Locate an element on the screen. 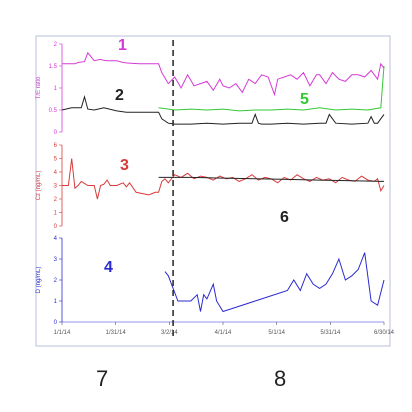 The image size is (412, 412). x-tick-label: 4/1/14 is located at coordinates (223, 333).